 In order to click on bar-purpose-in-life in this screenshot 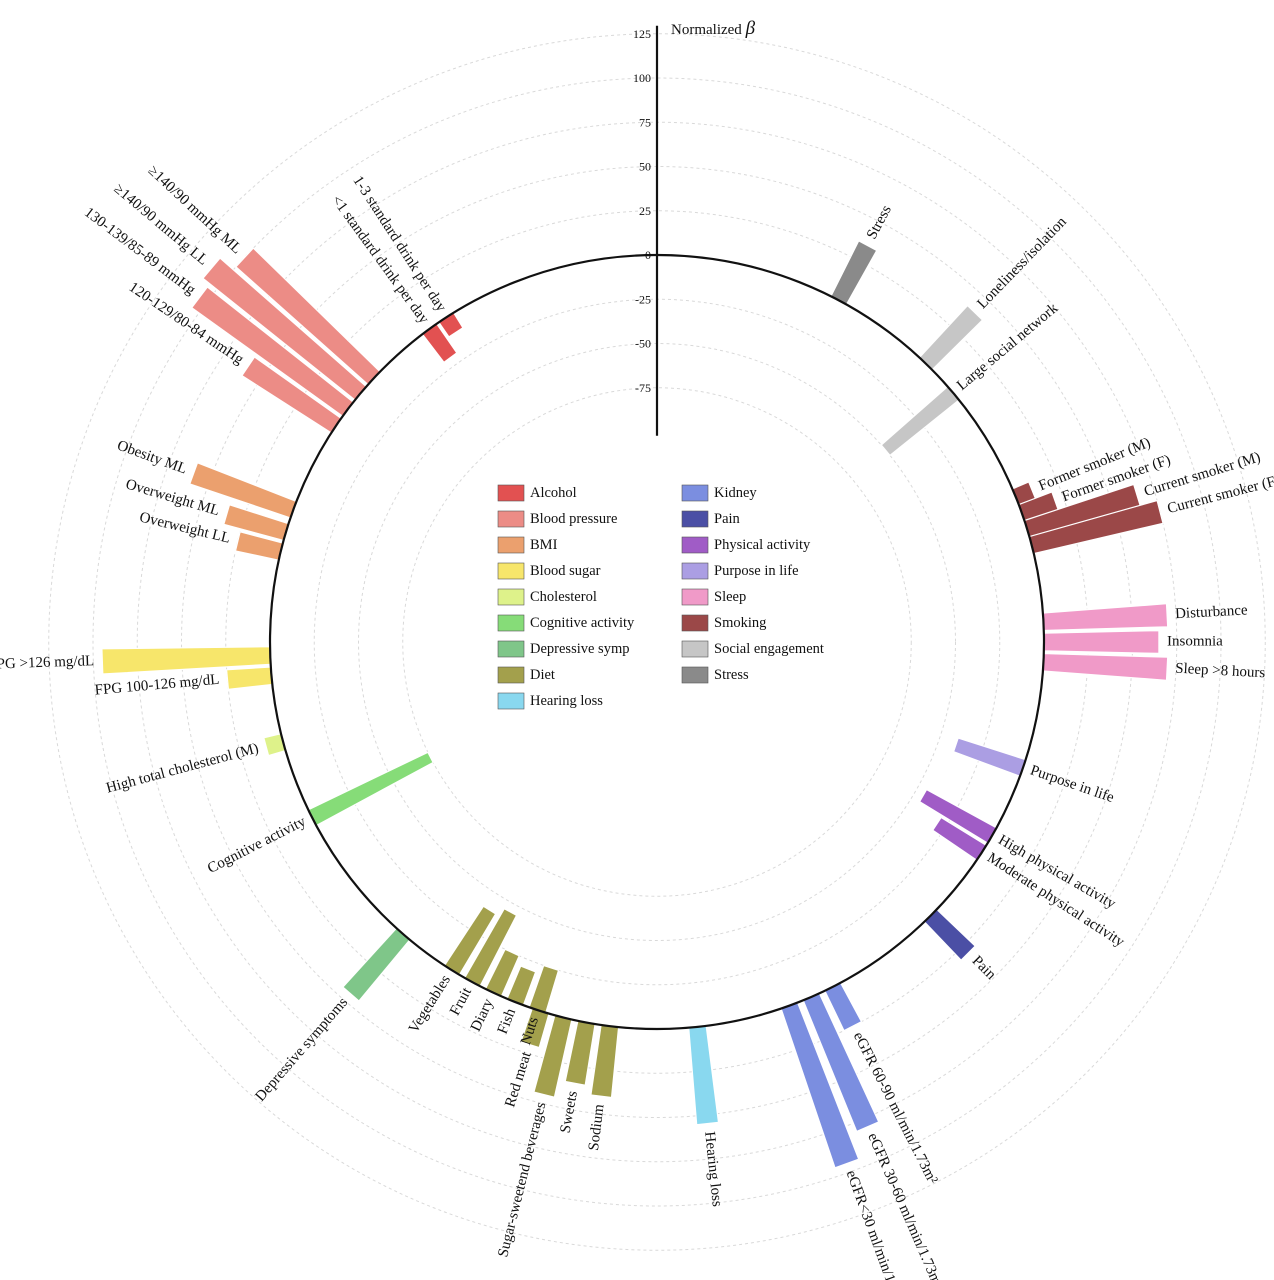, I will do `click(989, 757)`.